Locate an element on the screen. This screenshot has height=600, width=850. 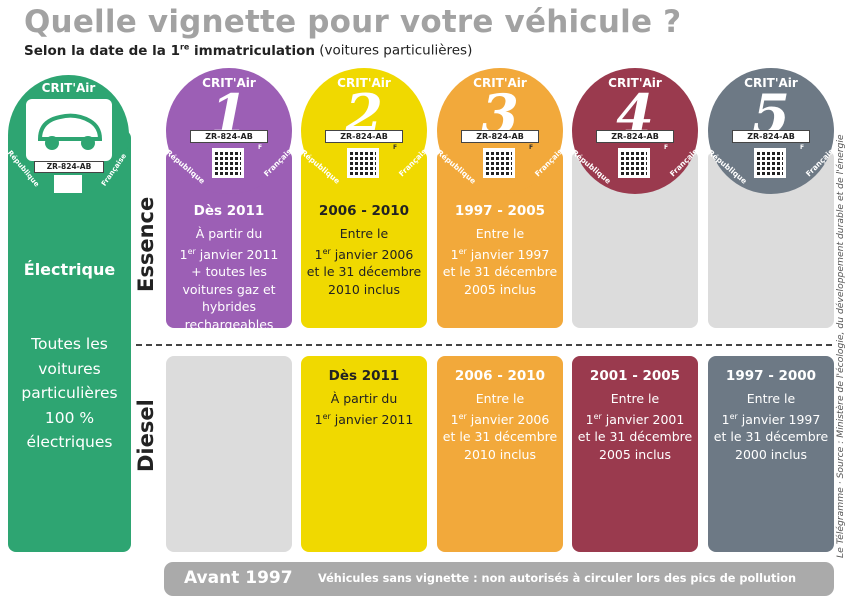
diesel-period-3: 2006 - 2010 is located at coordinates (500, 376).